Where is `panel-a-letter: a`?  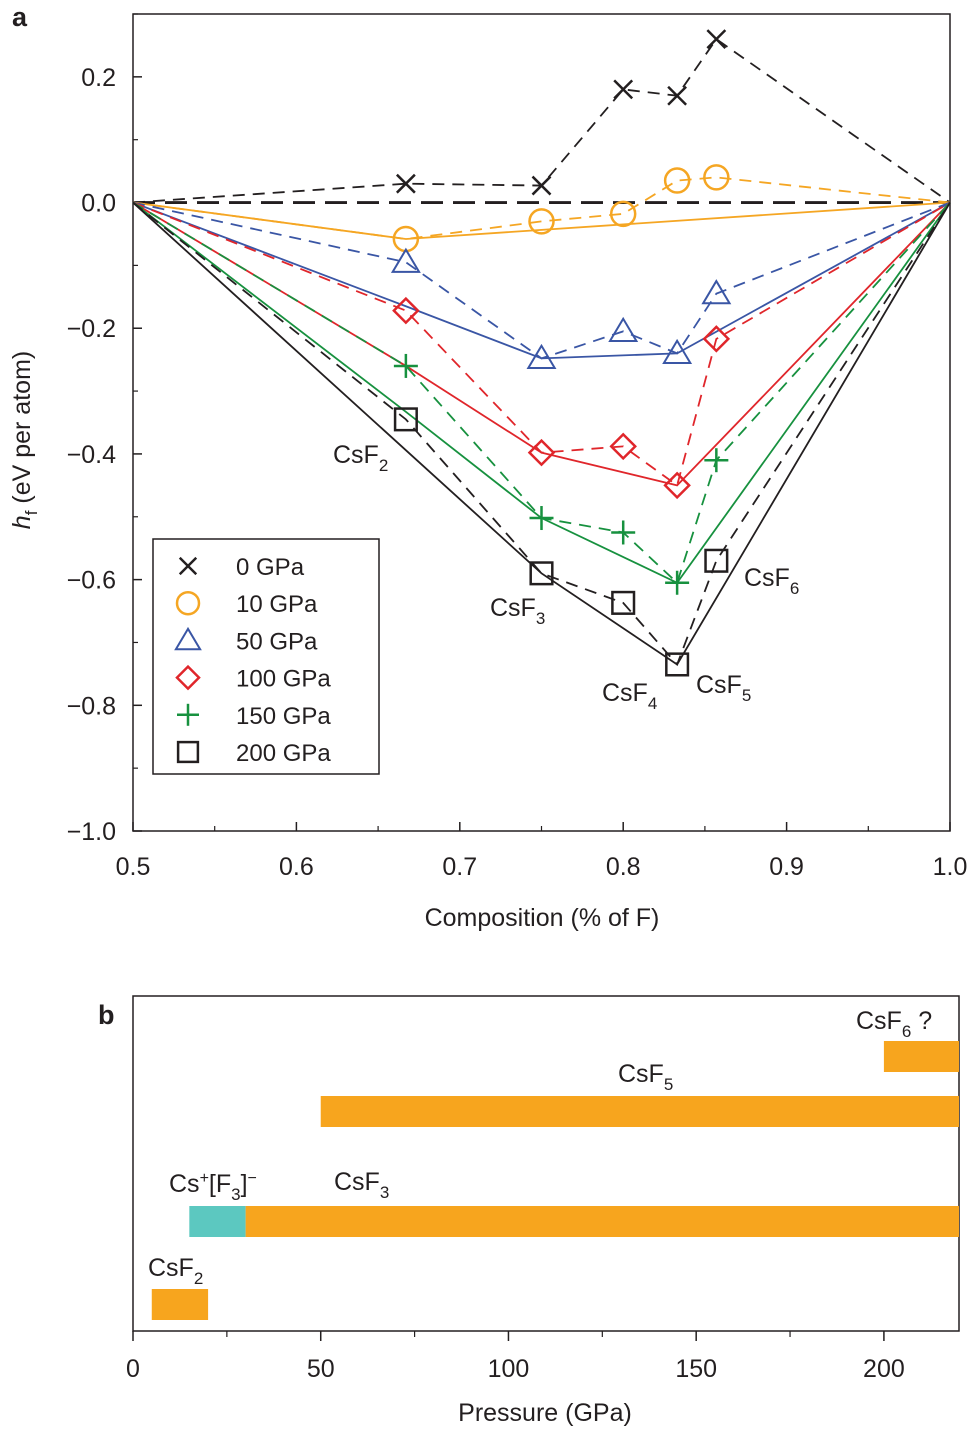 panel-a-letter: a is located at coordinates (20, 17).